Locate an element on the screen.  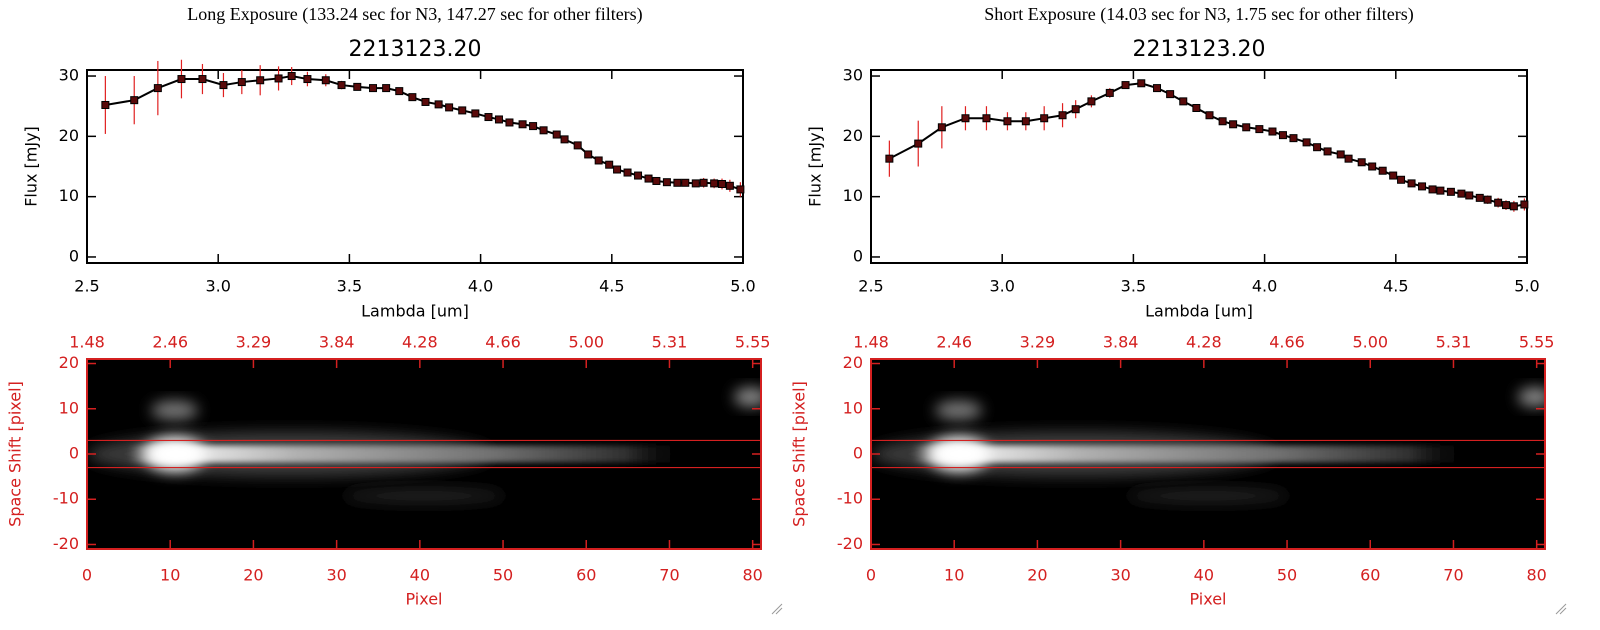
y-tick-label: -10 is located at coordinates (66, 498).